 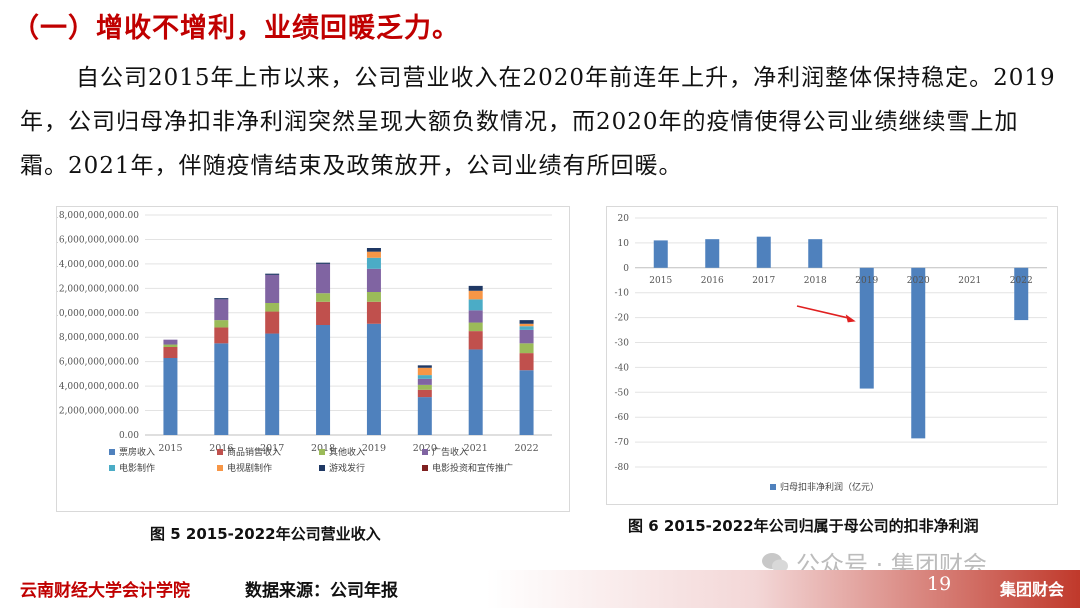 What do you see at coordinates (249, 468) in the screenshot?
I see `legend-label: 电视剧制作` at bounding box center [249, 468].